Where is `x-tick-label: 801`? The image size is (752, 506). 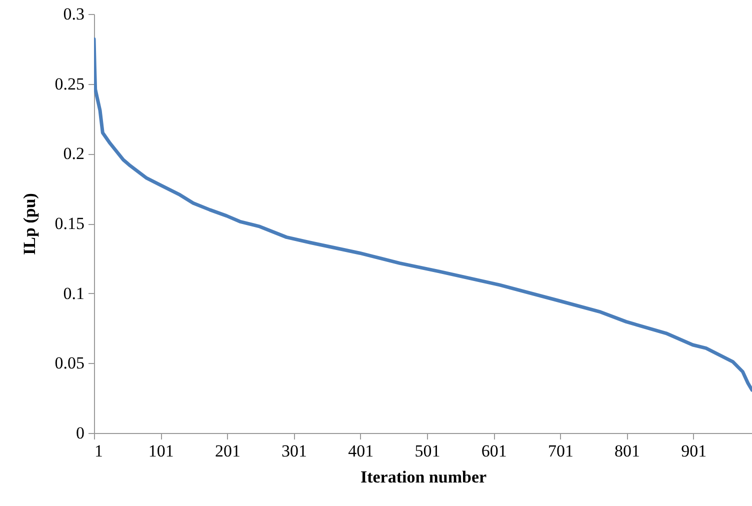 x-tick-label: 801 is located at coordinates (627, 451).